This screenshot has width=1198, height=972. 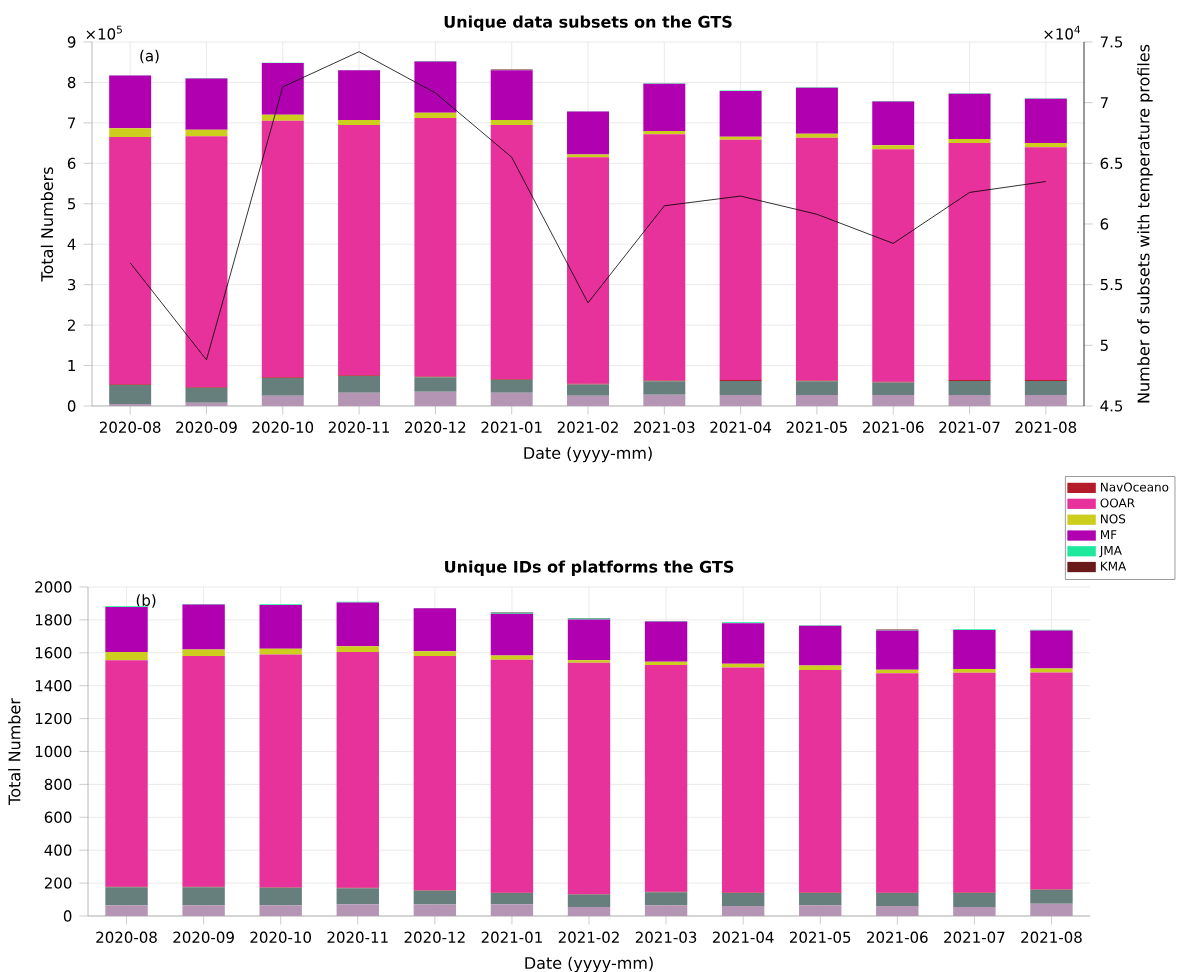 What do you see at coordinates (14, 751) in the screenshot?
I see `y-axis-title: Total Number` at bounding box center [14, 751].